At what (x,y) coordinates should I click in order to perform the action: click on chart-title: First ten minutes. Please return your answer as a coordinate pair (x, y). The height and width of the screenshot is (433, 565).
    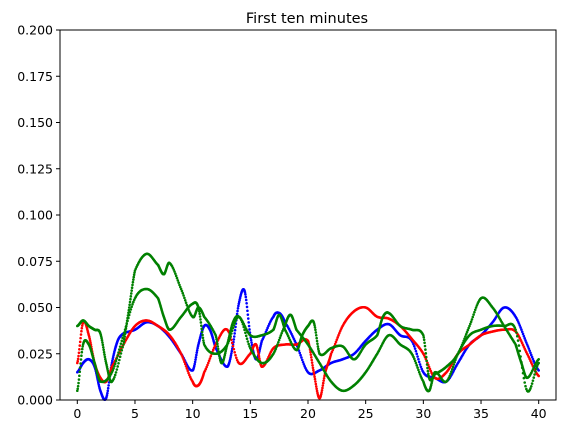
    Looking at the image, I should click on (307, 19).